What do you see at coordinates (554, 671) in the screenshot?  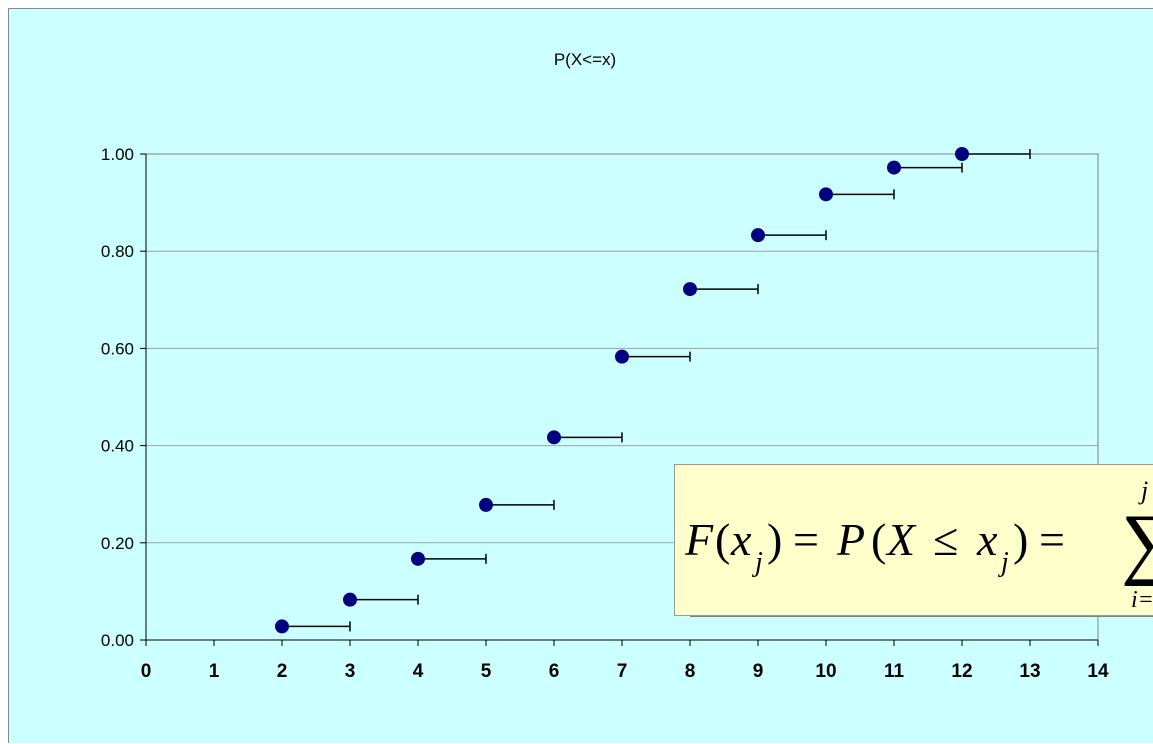 I see `x-tick-label: 6` at bounding box center [554, 671].